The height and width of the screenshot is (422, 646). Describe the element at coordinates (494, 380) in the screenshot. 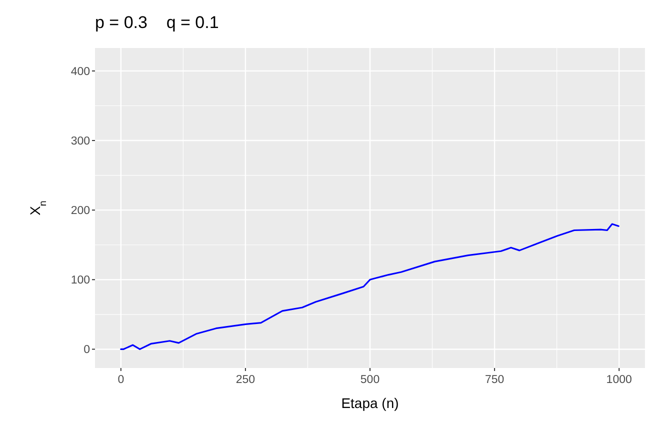

I see `x-tick-label: 750` at that location.